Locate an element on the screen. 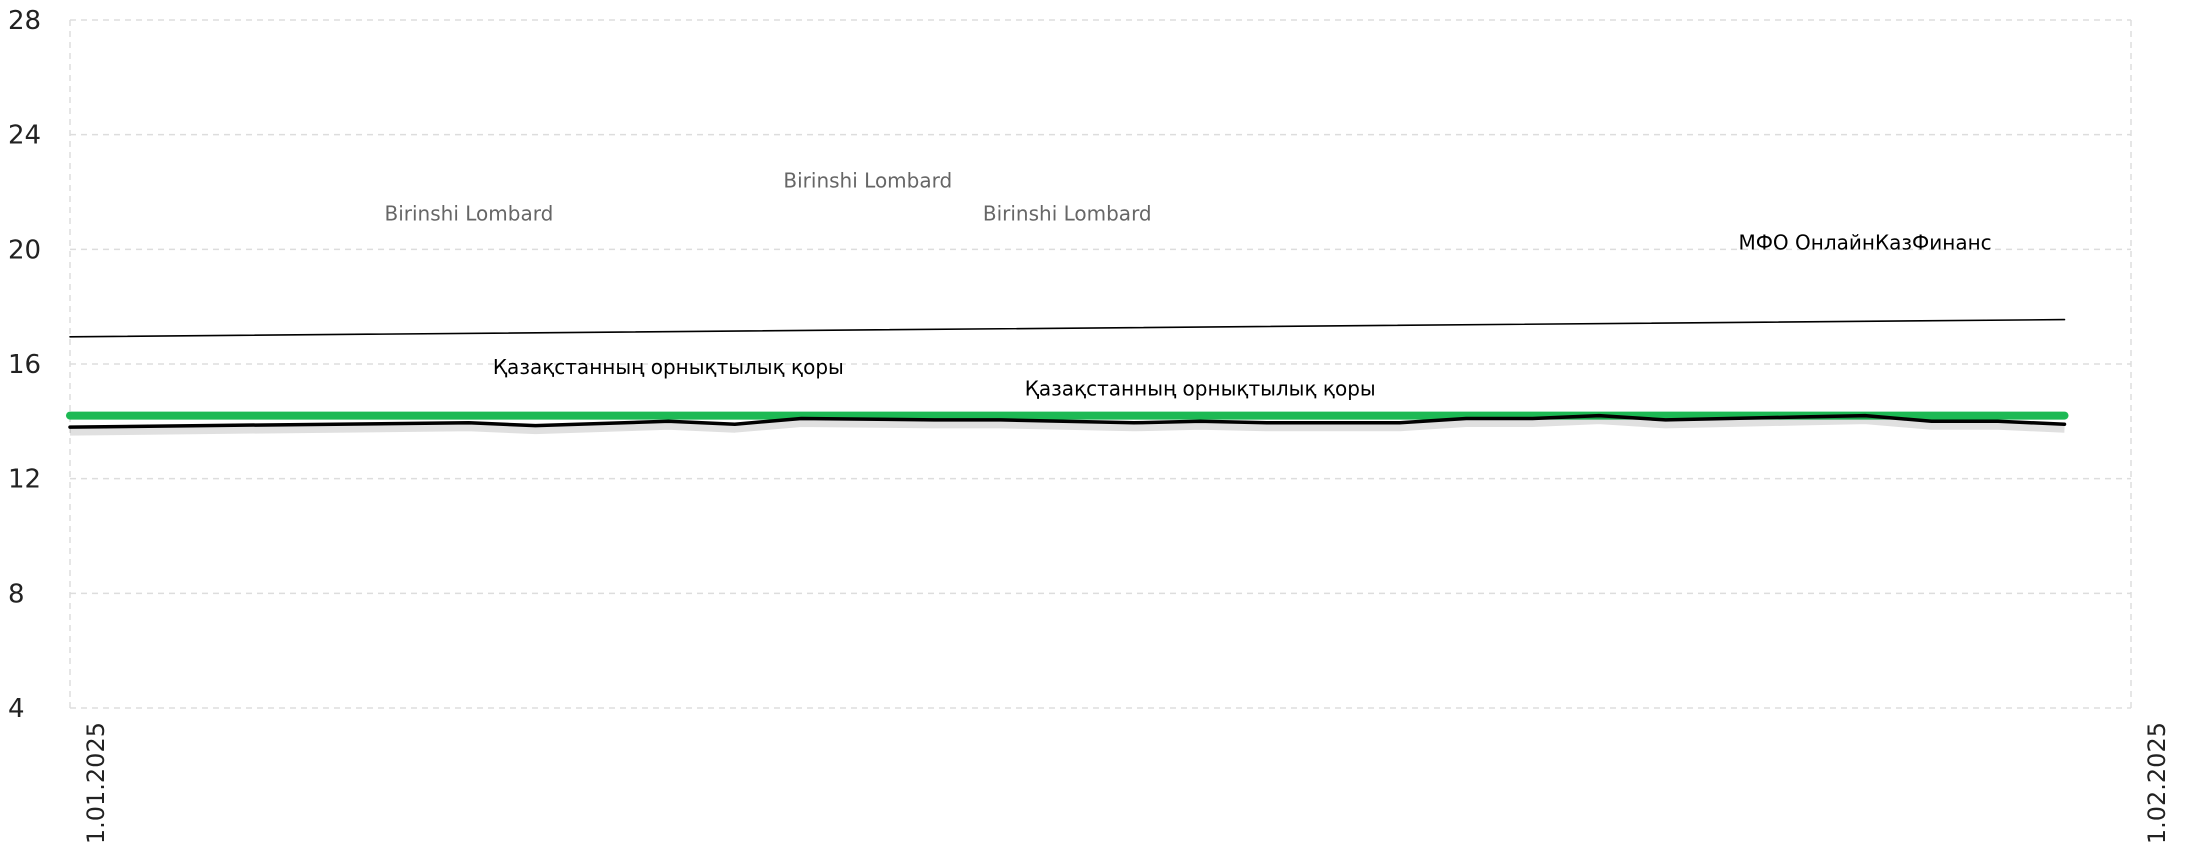  y-tick-label: 24 is located at coordinates (24, 136).